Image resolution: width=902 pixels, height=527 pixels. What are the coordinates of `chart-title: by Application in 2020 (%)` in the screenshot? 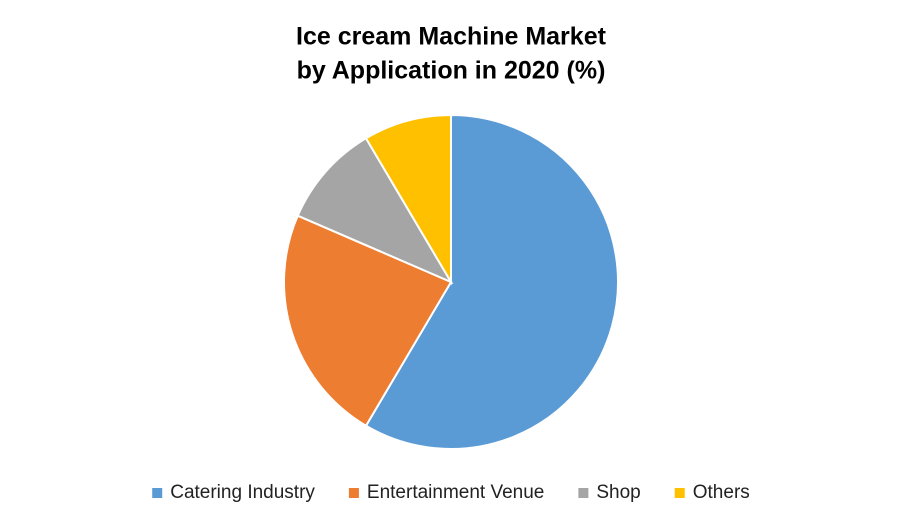 It's located at (451, 71).